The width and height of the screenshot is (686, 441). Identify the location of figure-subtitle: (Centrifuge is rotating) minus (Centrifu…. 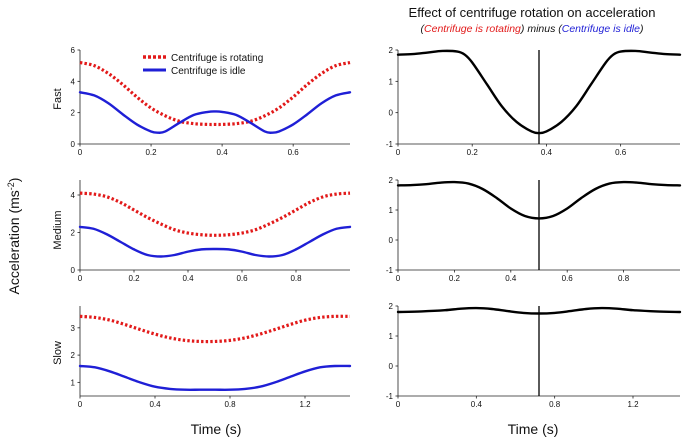
(532, 29).